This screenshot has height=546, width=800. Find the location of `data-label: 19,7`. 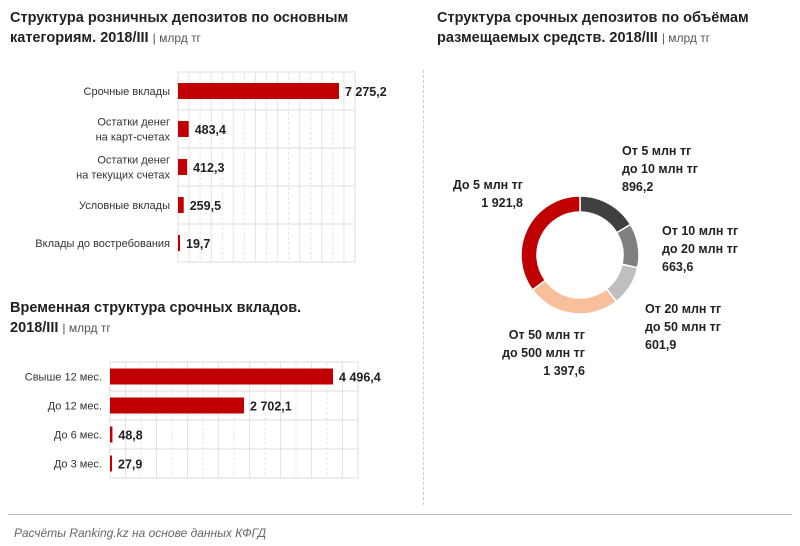

data-label: 19,7 is located at coordinates (198, 244).